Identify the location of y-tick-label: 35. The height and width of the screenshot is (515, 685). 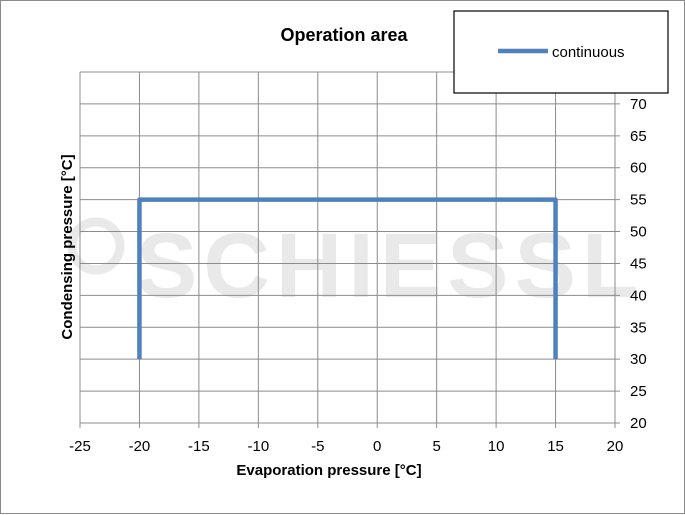
(638, 327).